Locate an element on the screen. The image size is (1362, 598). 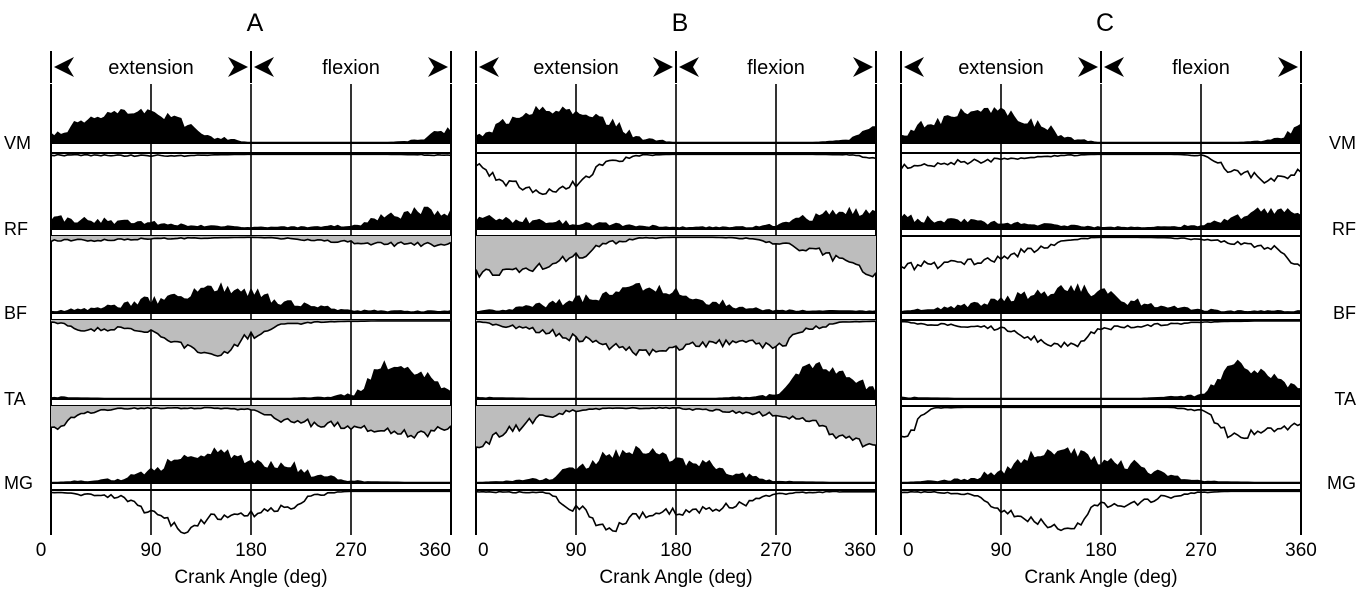
panel-B-label: B is located at coordinates (680, 23).